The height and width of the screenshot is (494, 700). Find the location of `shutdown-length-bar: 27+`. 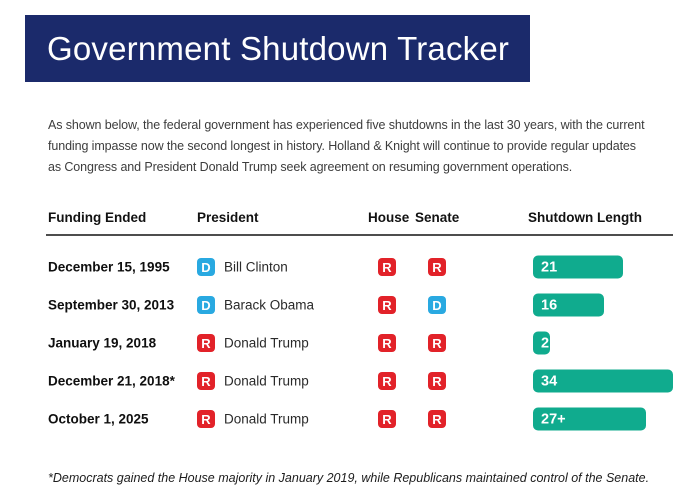

shutdown-length-bar: 27+ is located at coordinates (589, 419).